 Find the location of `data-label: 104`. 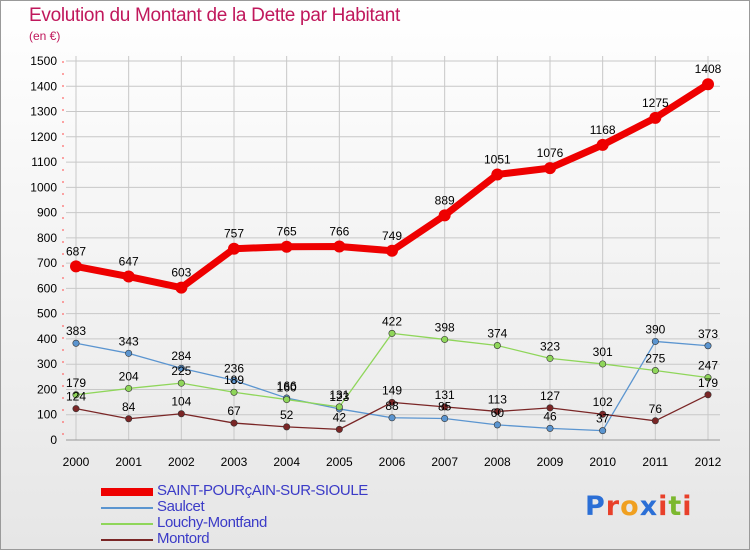

data-label: 104 is located at coordinates (181, 402).